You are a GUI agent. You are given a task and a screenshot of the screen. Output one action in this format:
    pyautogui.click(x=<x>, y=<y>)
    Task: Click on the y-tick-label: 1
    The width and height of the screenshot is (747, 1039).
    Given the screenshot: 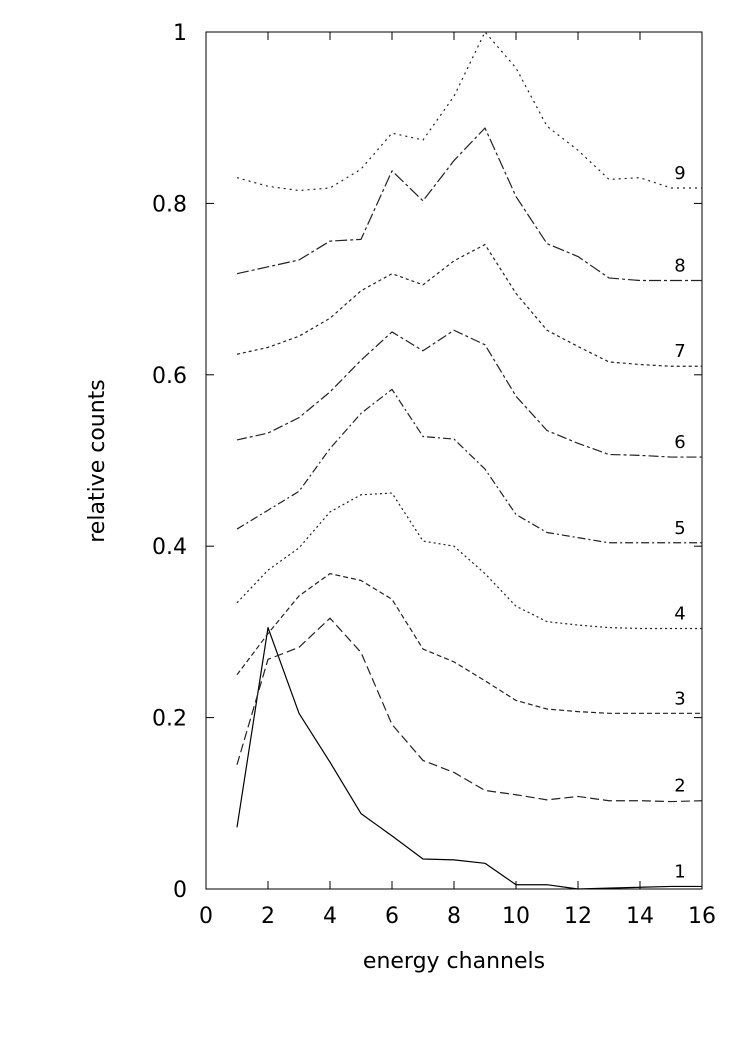 What is the action you would take?
    pyautogui.click(x=180, y=33)
    